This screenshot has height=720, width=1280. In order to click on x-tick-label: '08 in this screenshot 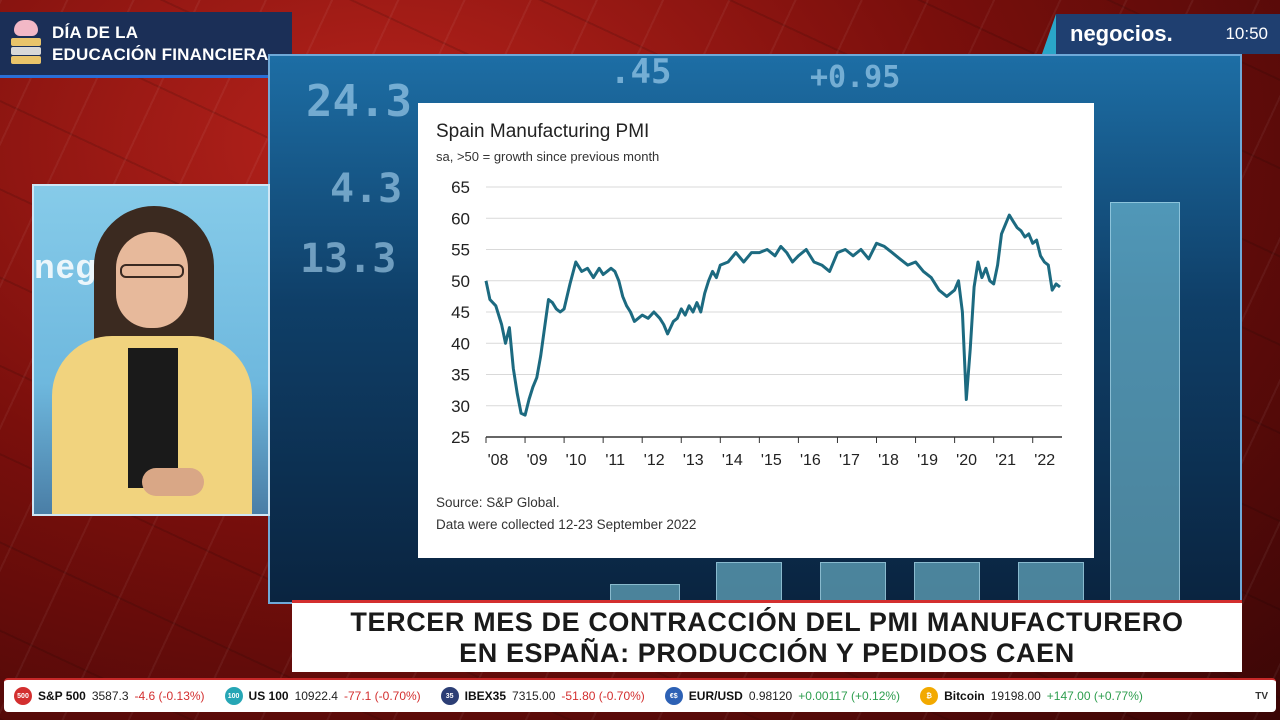, I will do `click(498, 460)`.